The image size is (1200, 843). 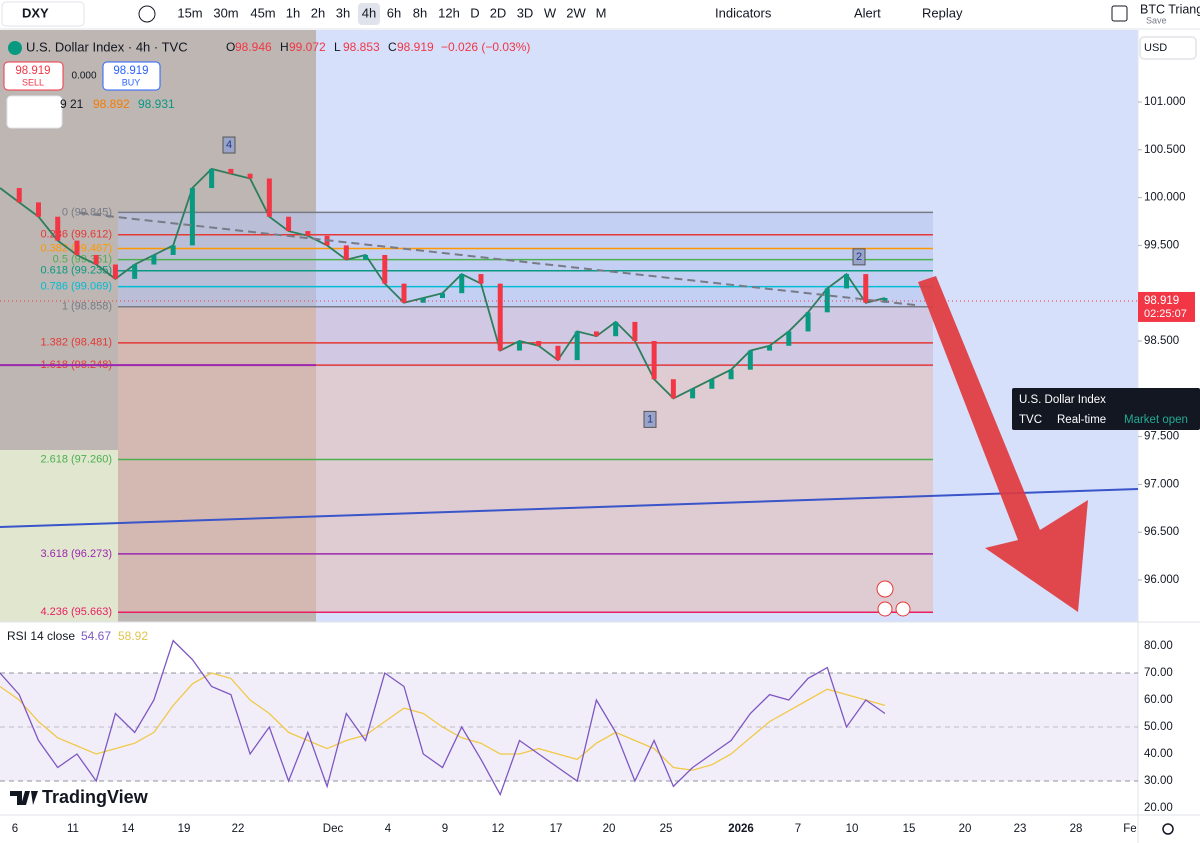 What do you see at coordinates (184, 829) in the screenshot?
I see `time-tick-label: 19` at bounding box center [184, 829].